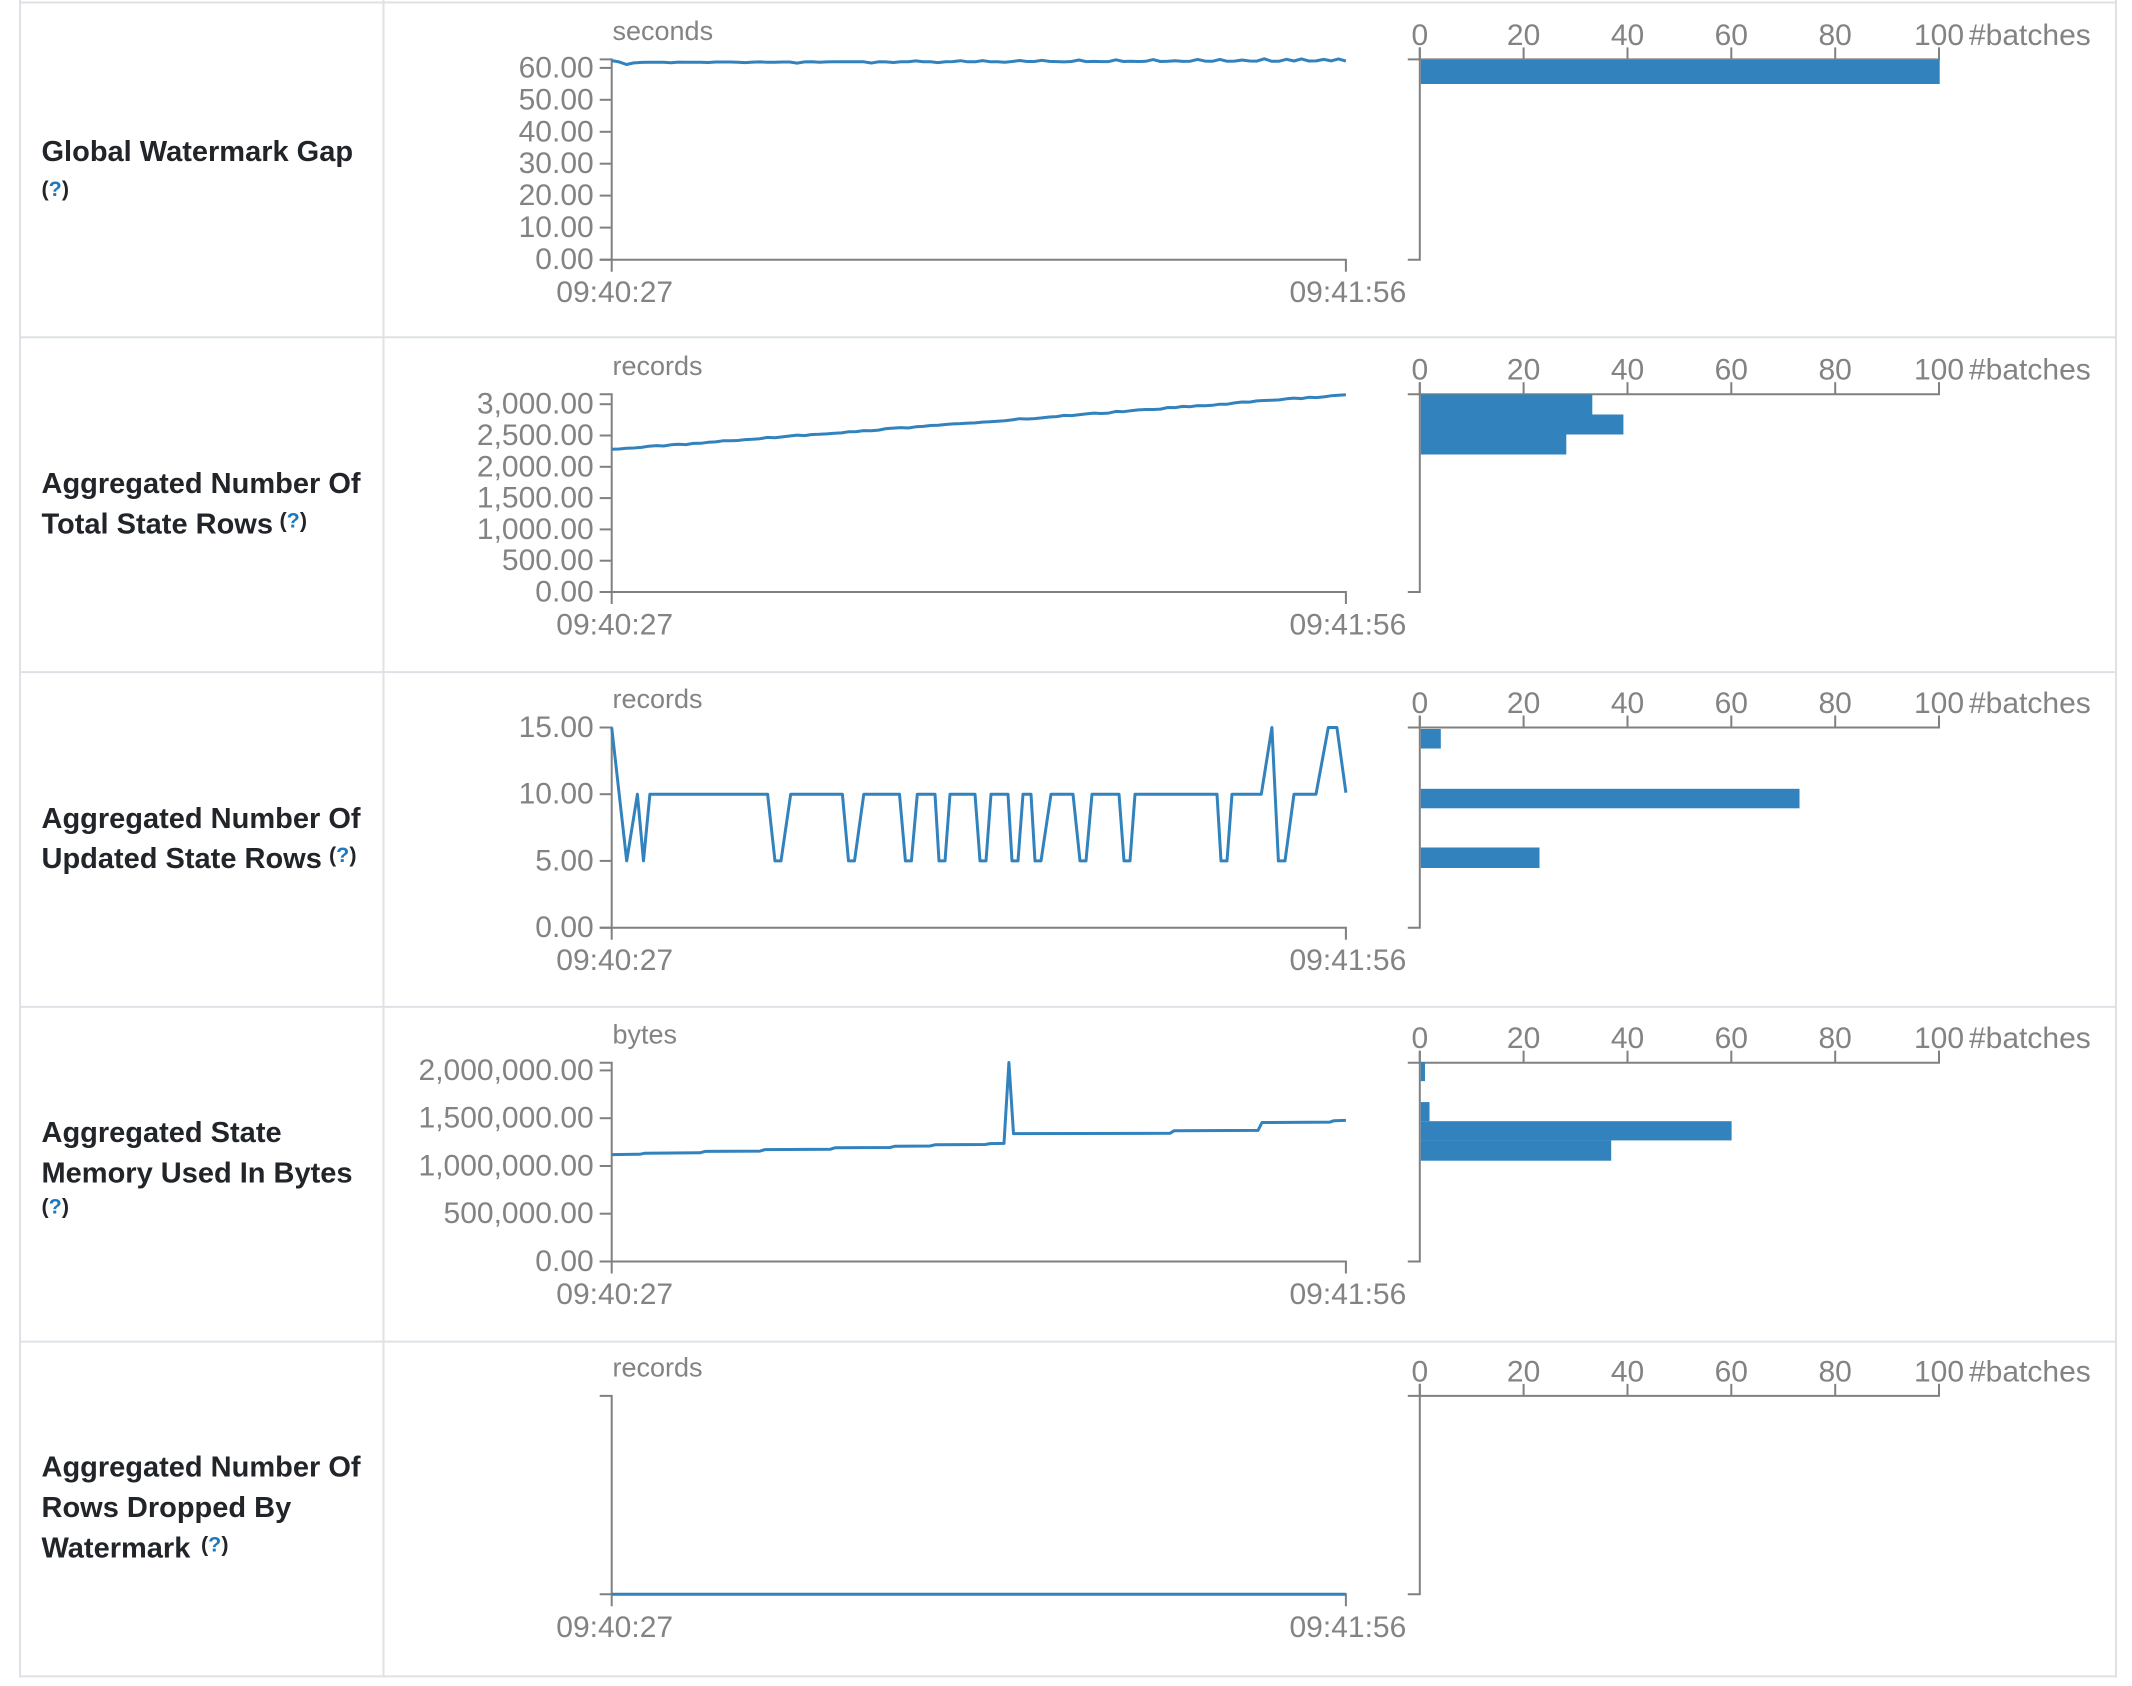  What do you see at coordinates (535, 466) in the screenshot?
I see `svg-text: 2,000.00` at bounding box center [535, 466].